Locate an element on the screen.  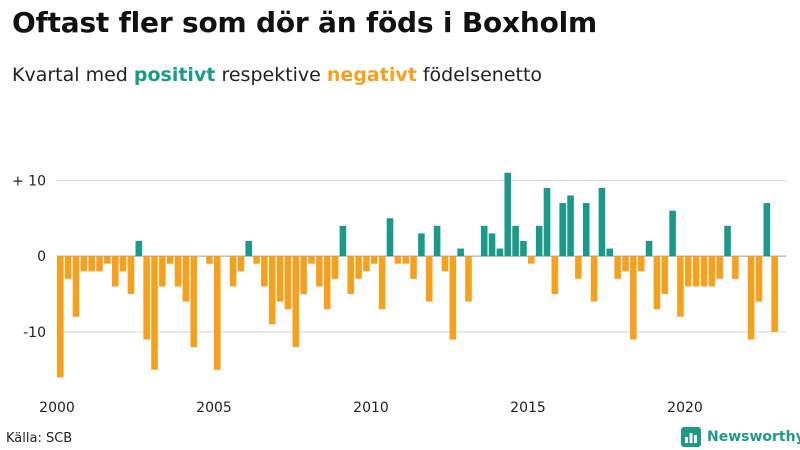
subtitle-middle: respektive is located at coordinates (271, 75).